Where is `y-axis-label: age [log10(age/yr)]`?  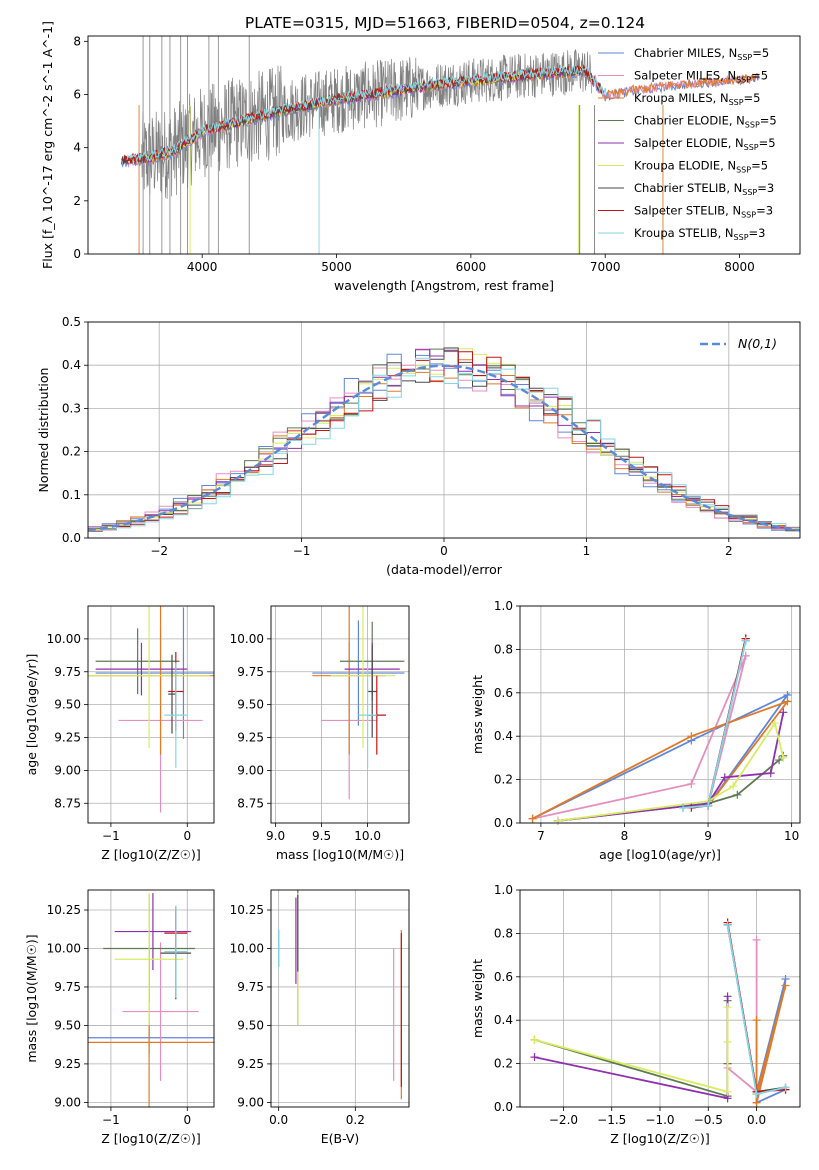
y-axis-label: age [log10(age/yr)] is located at coordinates (31, 715).